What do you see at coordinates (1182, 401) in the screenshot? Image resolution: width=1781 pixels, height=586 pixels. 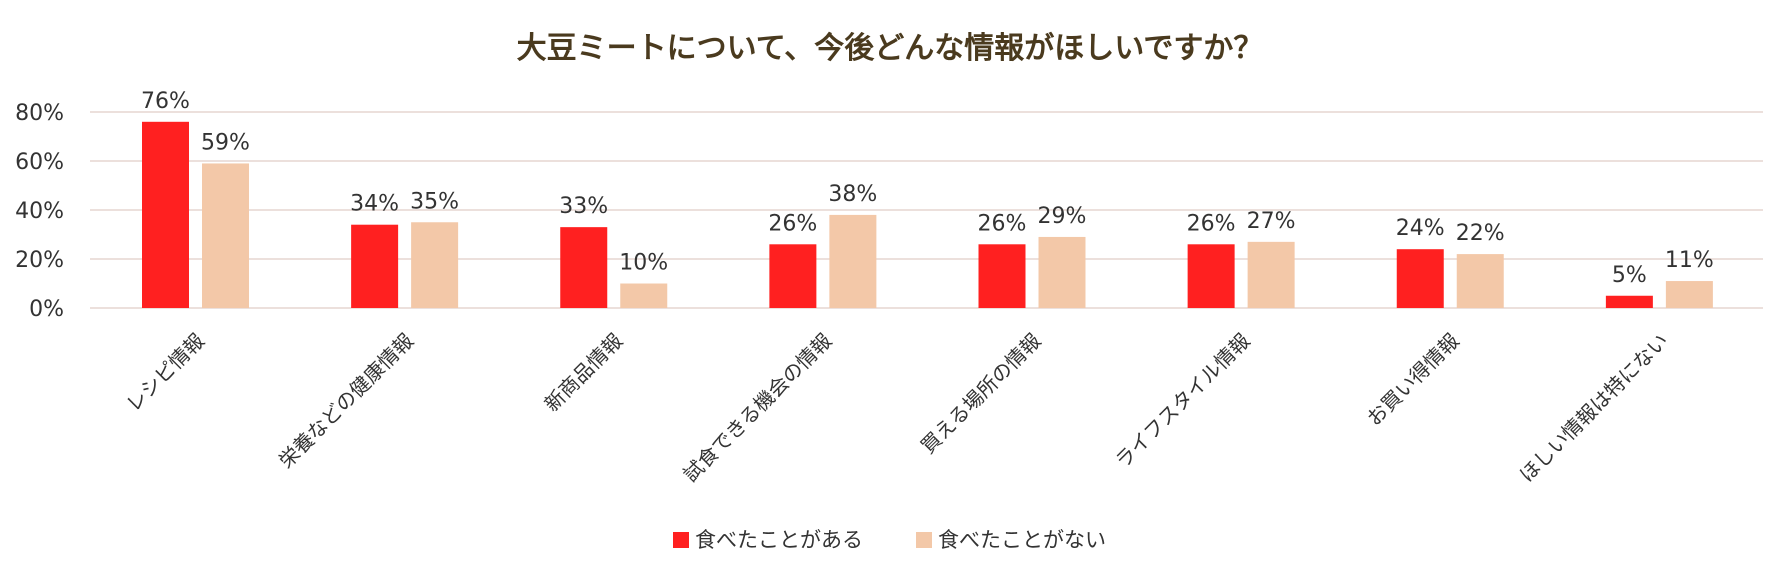 I see `x-category-label: ライフスタイル情報` at bounding box center [1182, 401].